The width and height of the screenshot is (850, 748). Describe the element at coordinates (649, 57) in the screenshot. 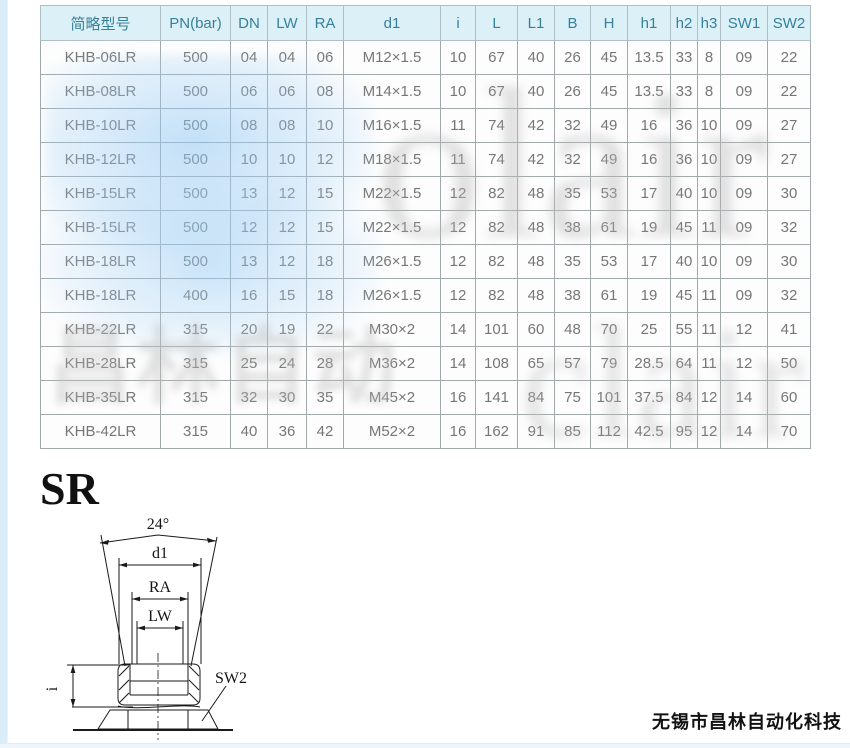

I see `value-cell: 13.5` at that location.